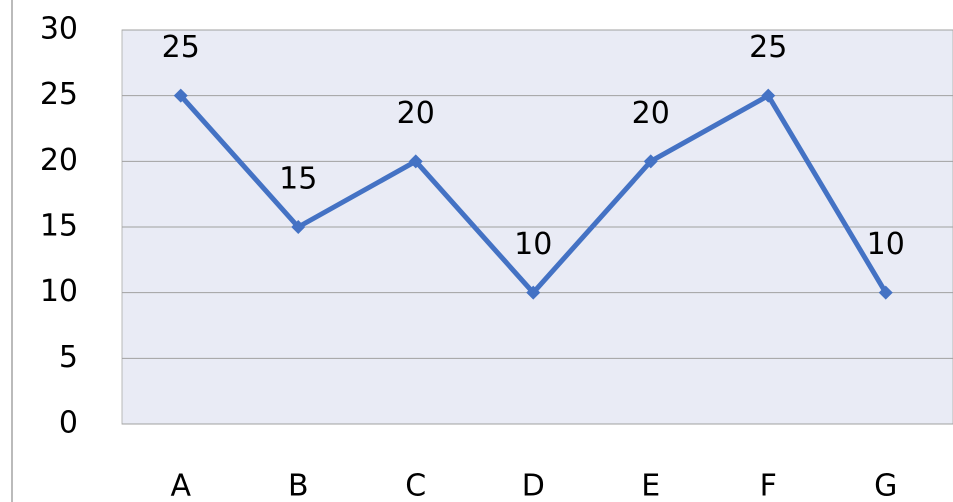 The height and width of the screenshot is (502, 953). What do you see at coordinates (768, 485) in the screenshot?
I see `x-tick-label: F` at bounding box center [768, 485].